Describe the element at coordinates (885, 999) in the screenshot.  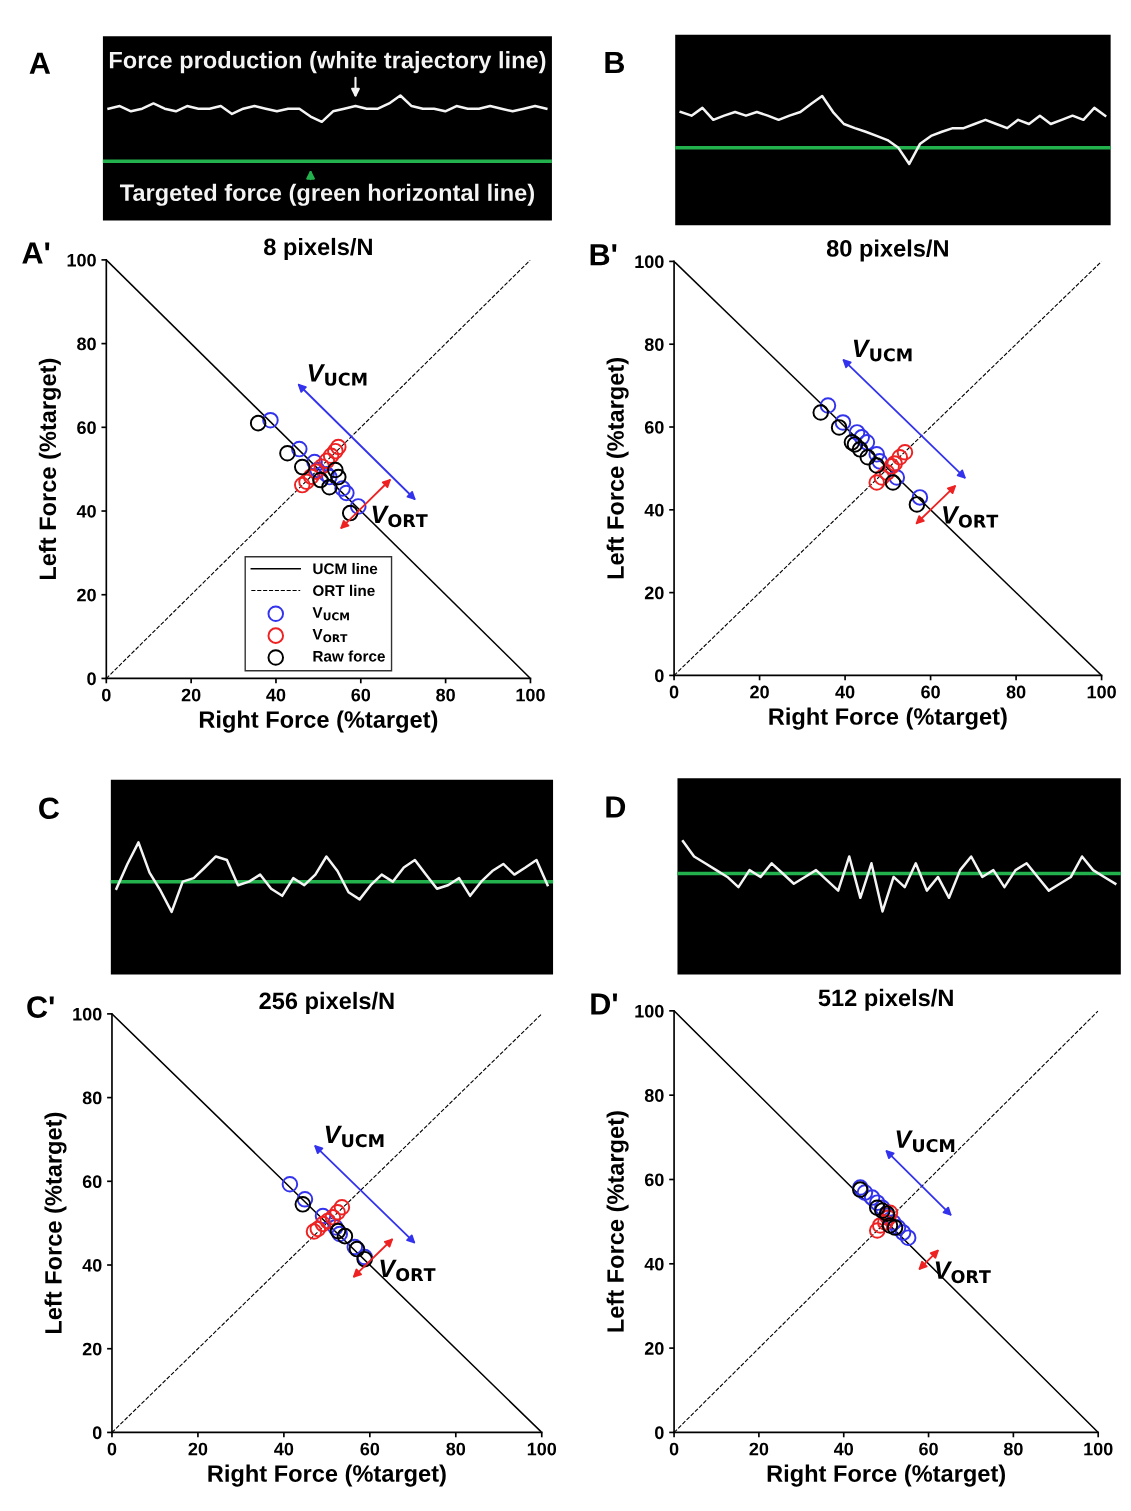
I see `chart-title: 512 pixels/N` at that location.